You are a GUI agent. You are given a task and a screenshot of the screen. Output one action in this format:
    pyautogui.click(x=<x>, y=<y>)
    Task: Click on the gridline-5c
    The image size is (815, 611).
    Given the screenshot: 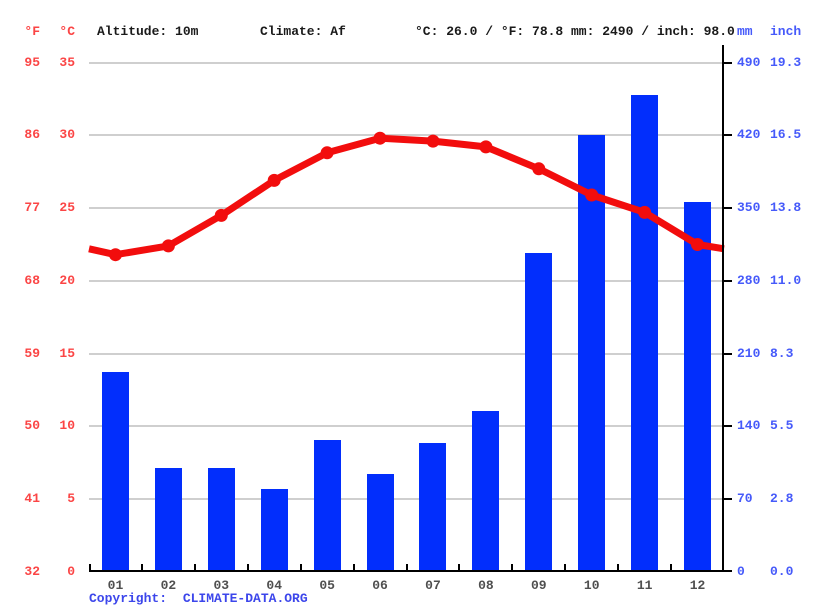 What is the action you would take?
    pyautogui.click(x=406, y=499)
    